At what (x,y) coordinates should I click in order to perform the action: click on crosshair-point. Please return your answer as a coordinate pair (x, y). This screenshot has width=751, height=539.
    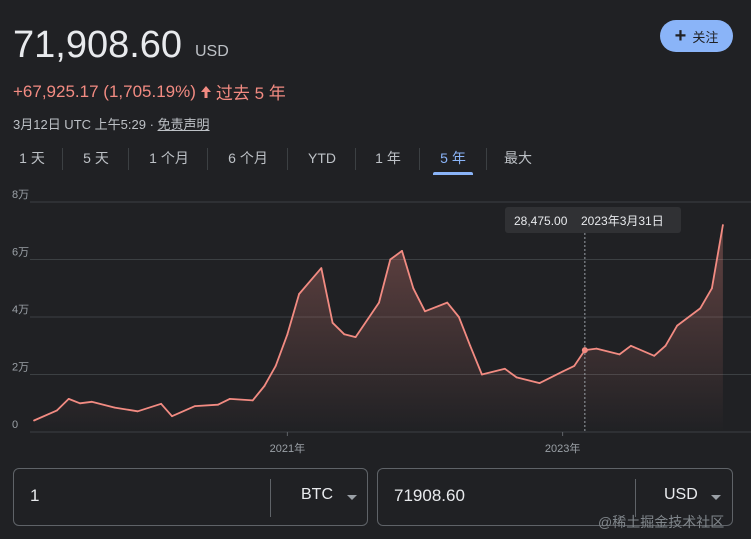
    Looking at the image, I should click on (584, 350).